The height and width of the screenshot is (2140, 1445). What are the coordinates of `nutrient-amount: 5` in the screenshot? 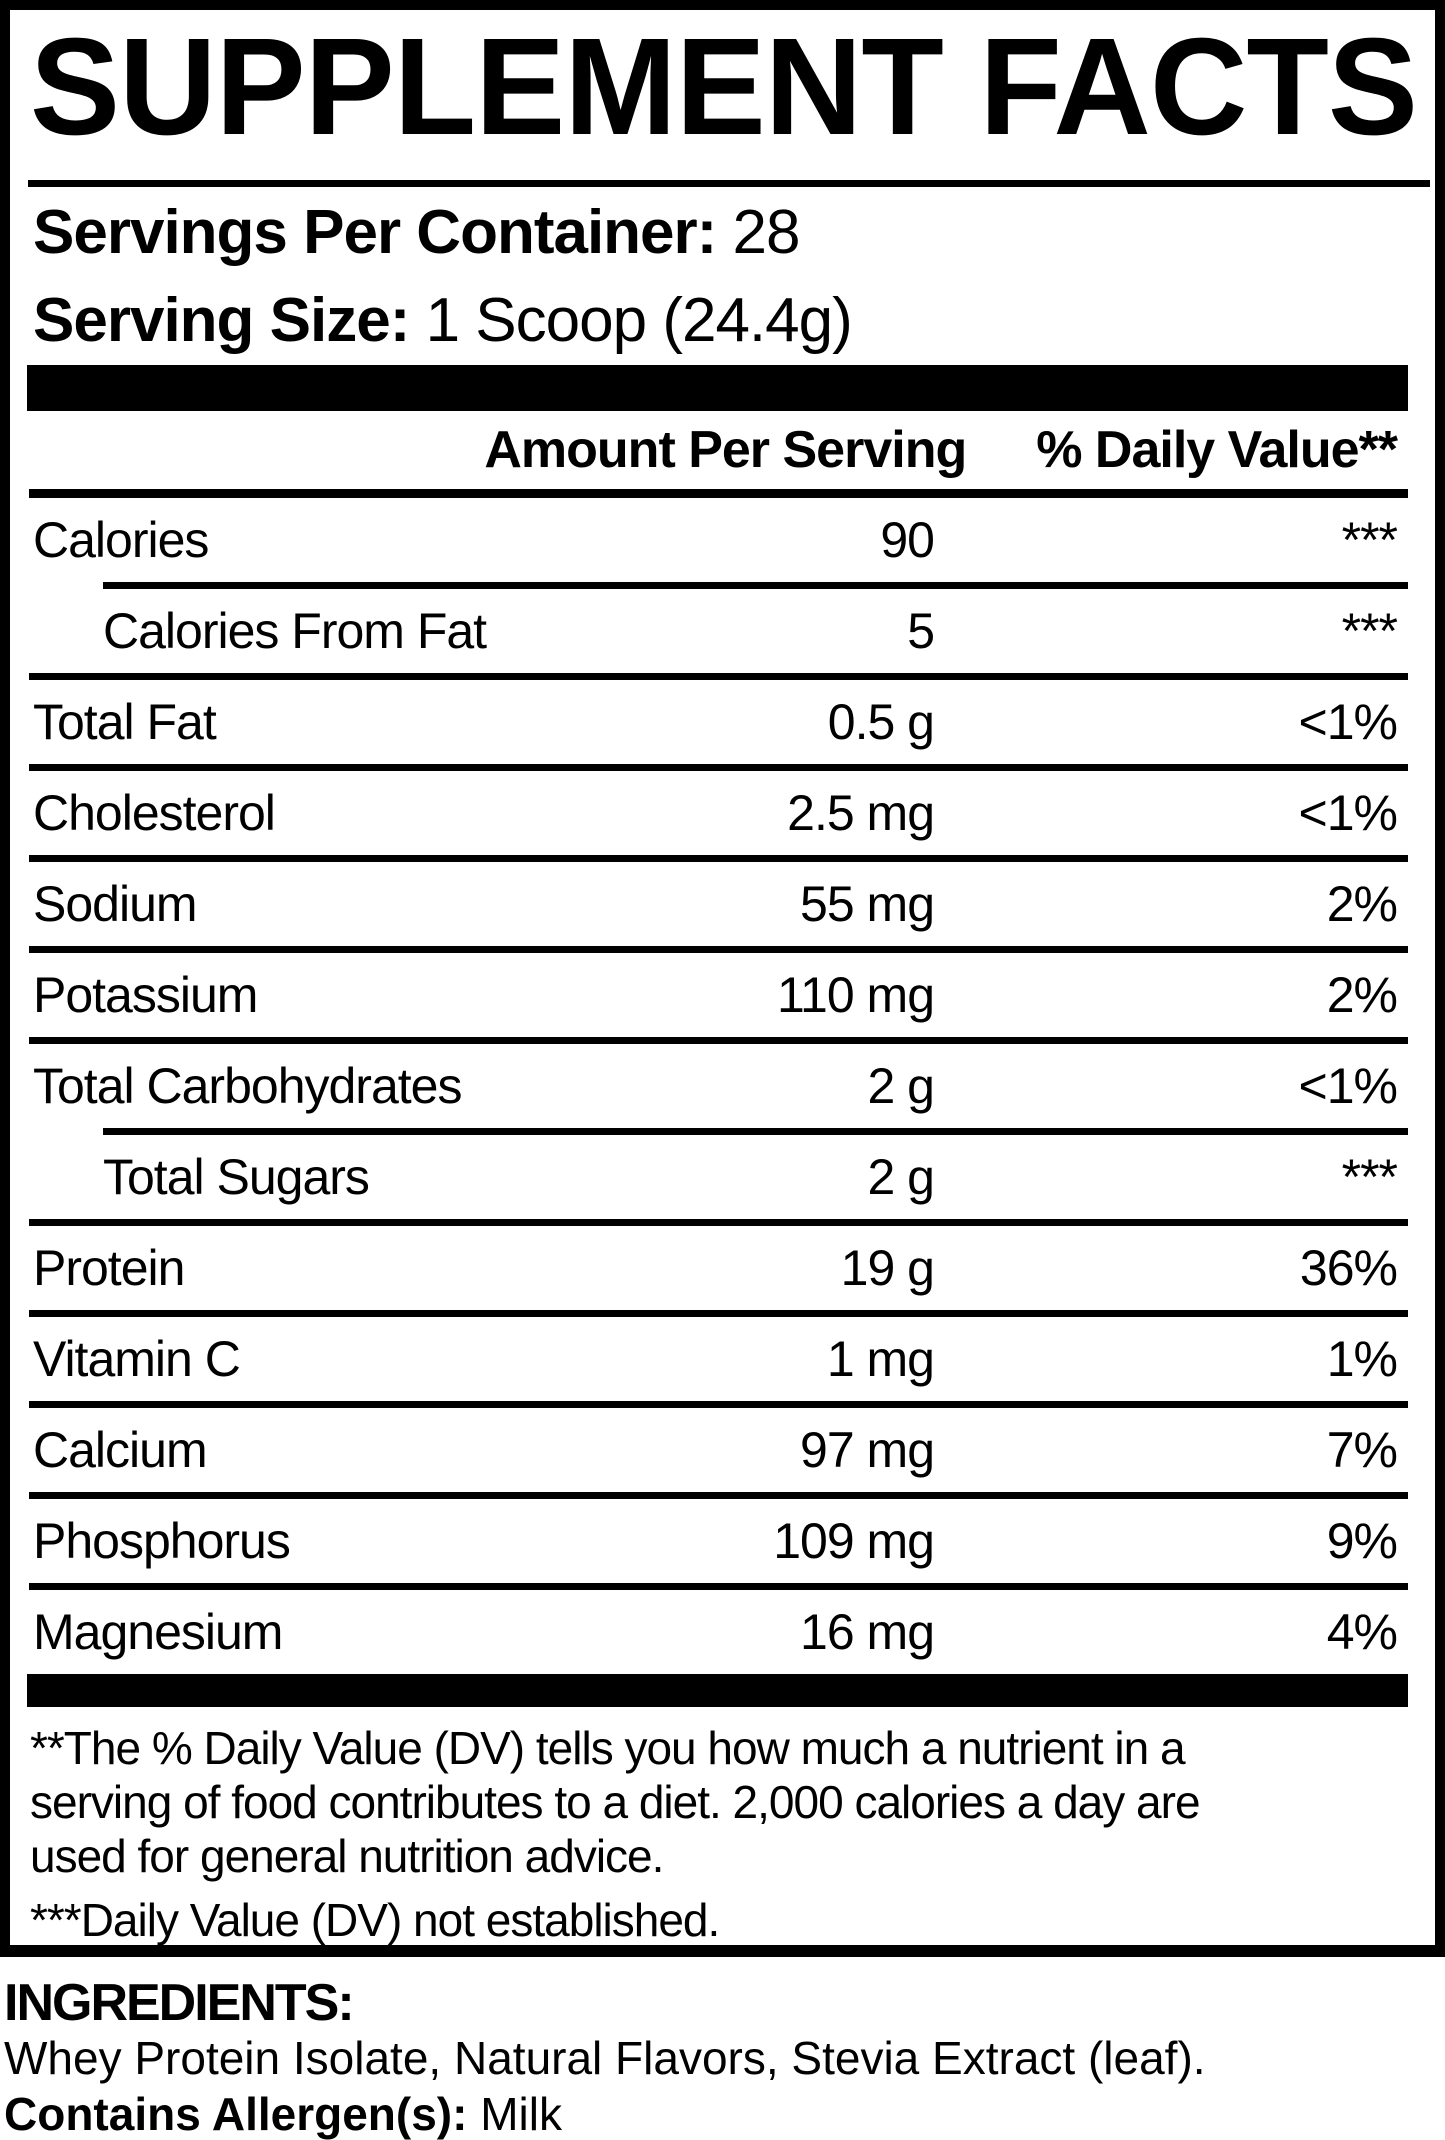 It's located at (921, 631).